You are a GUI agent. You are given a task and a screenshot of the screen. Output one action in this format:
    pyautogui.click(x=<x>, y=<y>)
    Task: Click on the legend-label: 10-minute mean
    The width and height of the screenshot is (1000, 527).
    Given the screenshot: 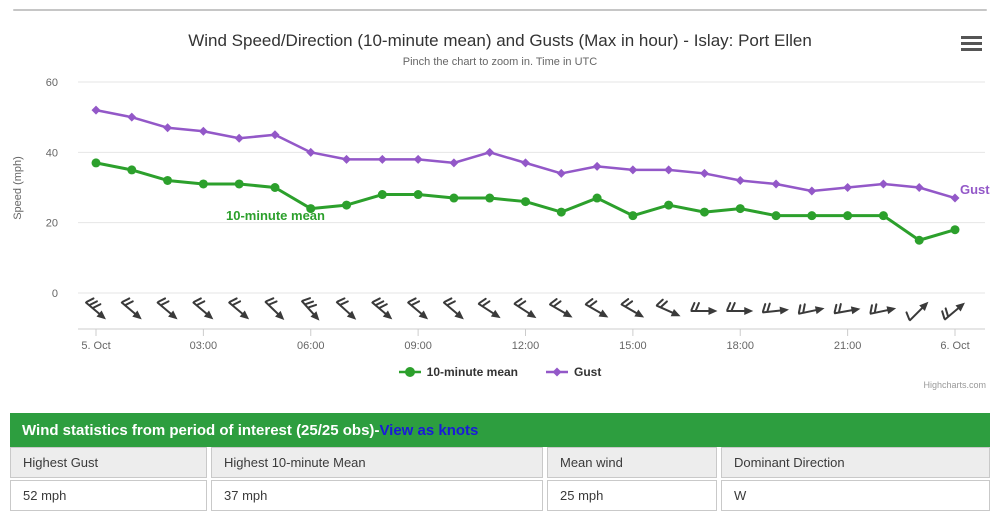 What is the action you would take?
    pyautogui.click(x=472, y=372)
    